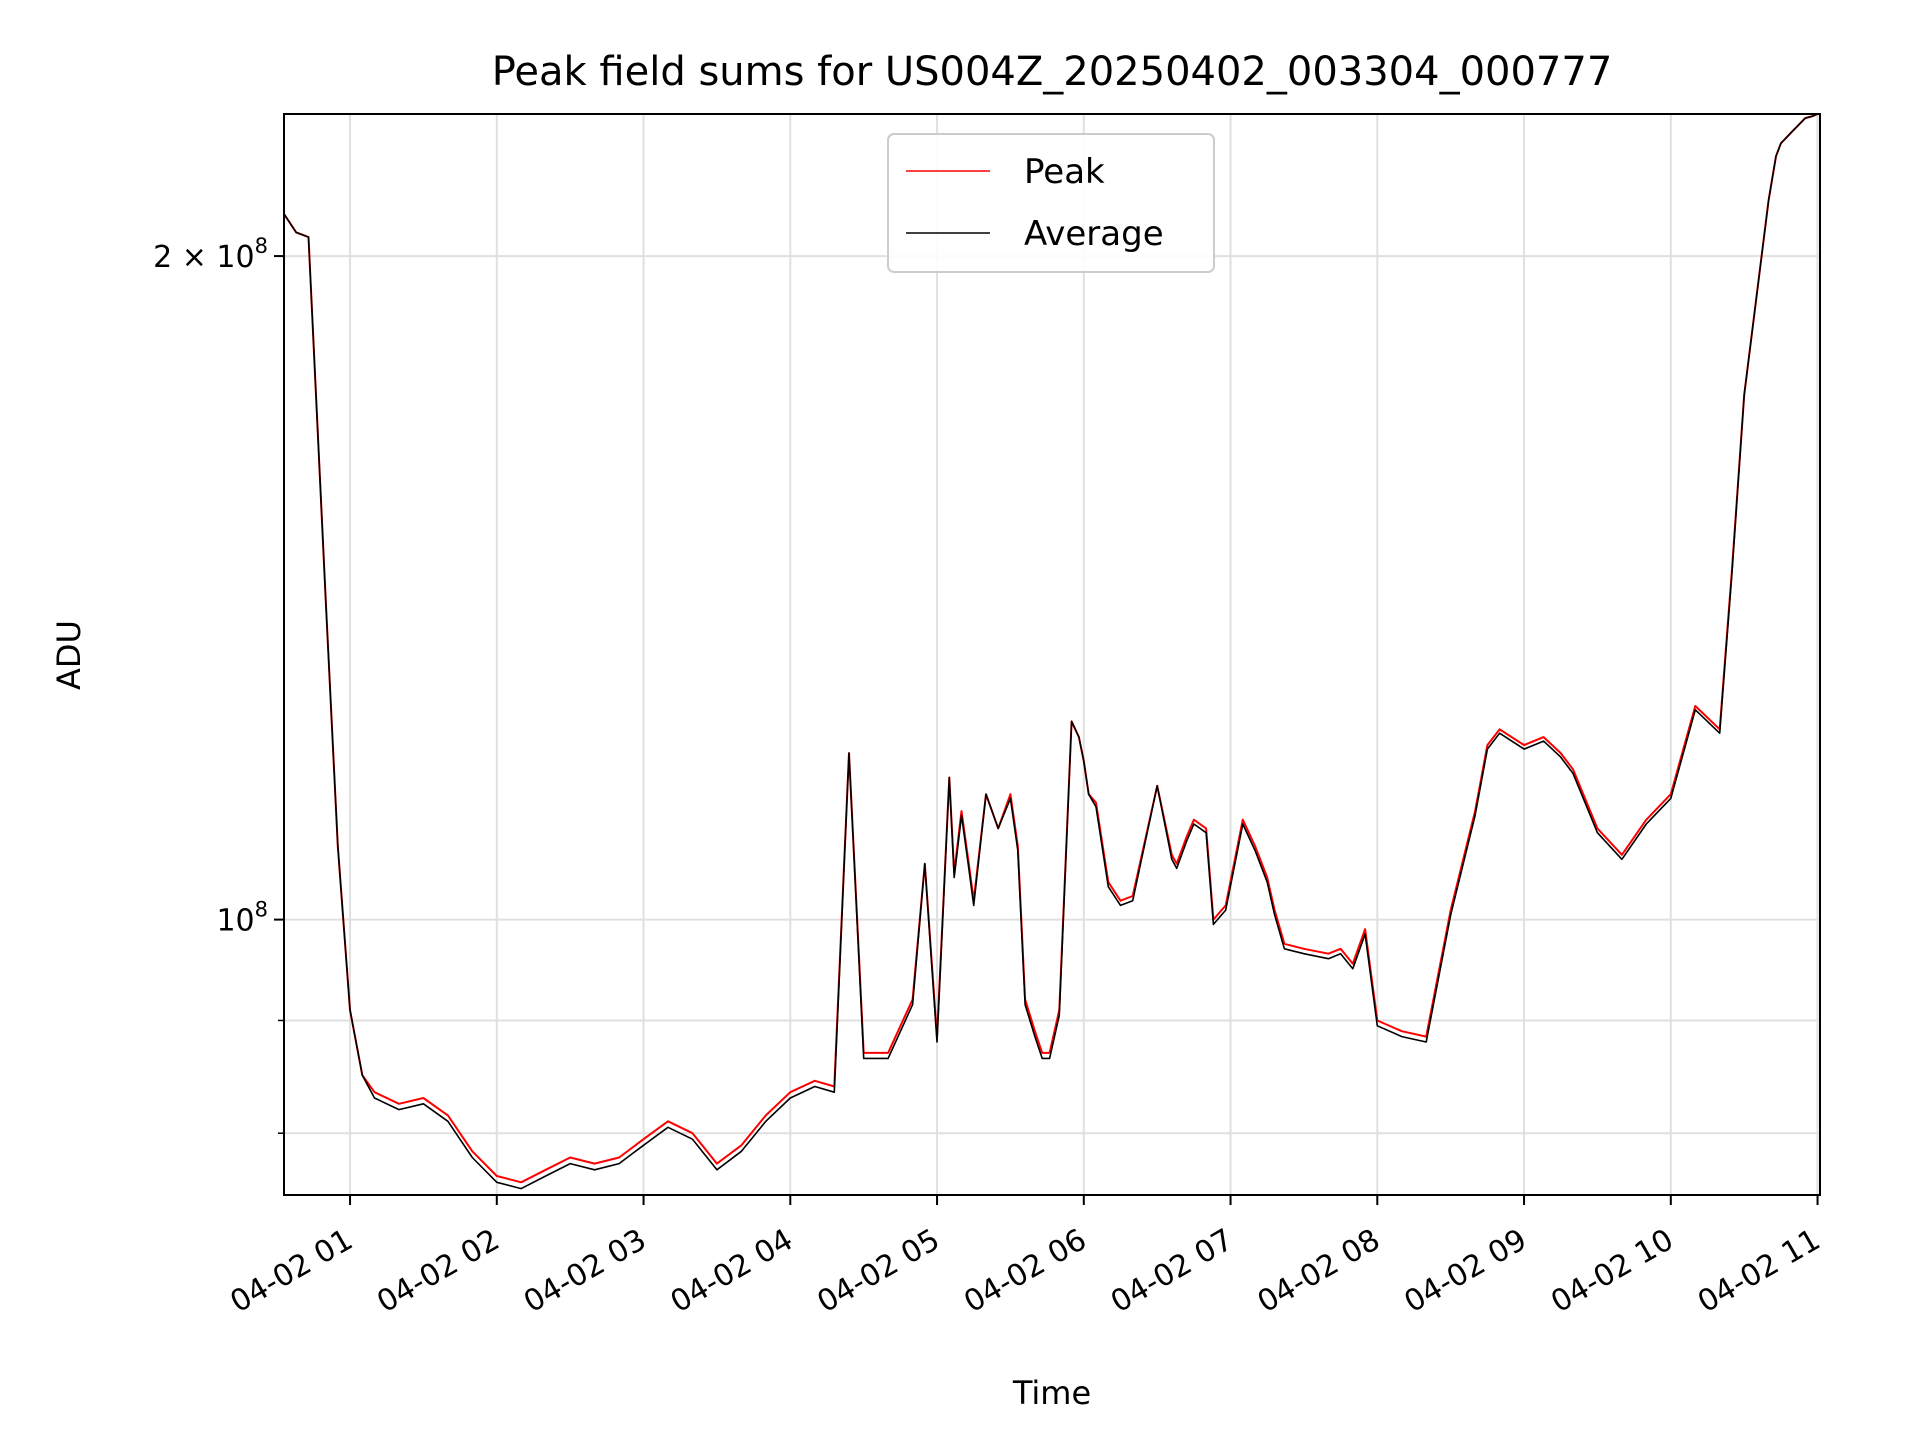 The width and height of the screenshot is (1920, 1440). Describe the element at coordinates (235, 921) in the screenshot. I see `y-tick-label-base: 10` at that location.